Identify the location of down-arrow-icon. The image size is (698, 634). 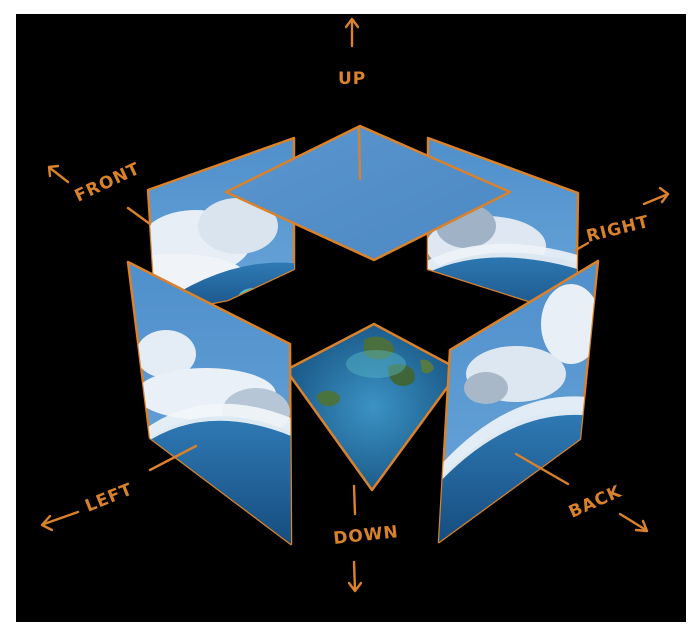
(354, 576).